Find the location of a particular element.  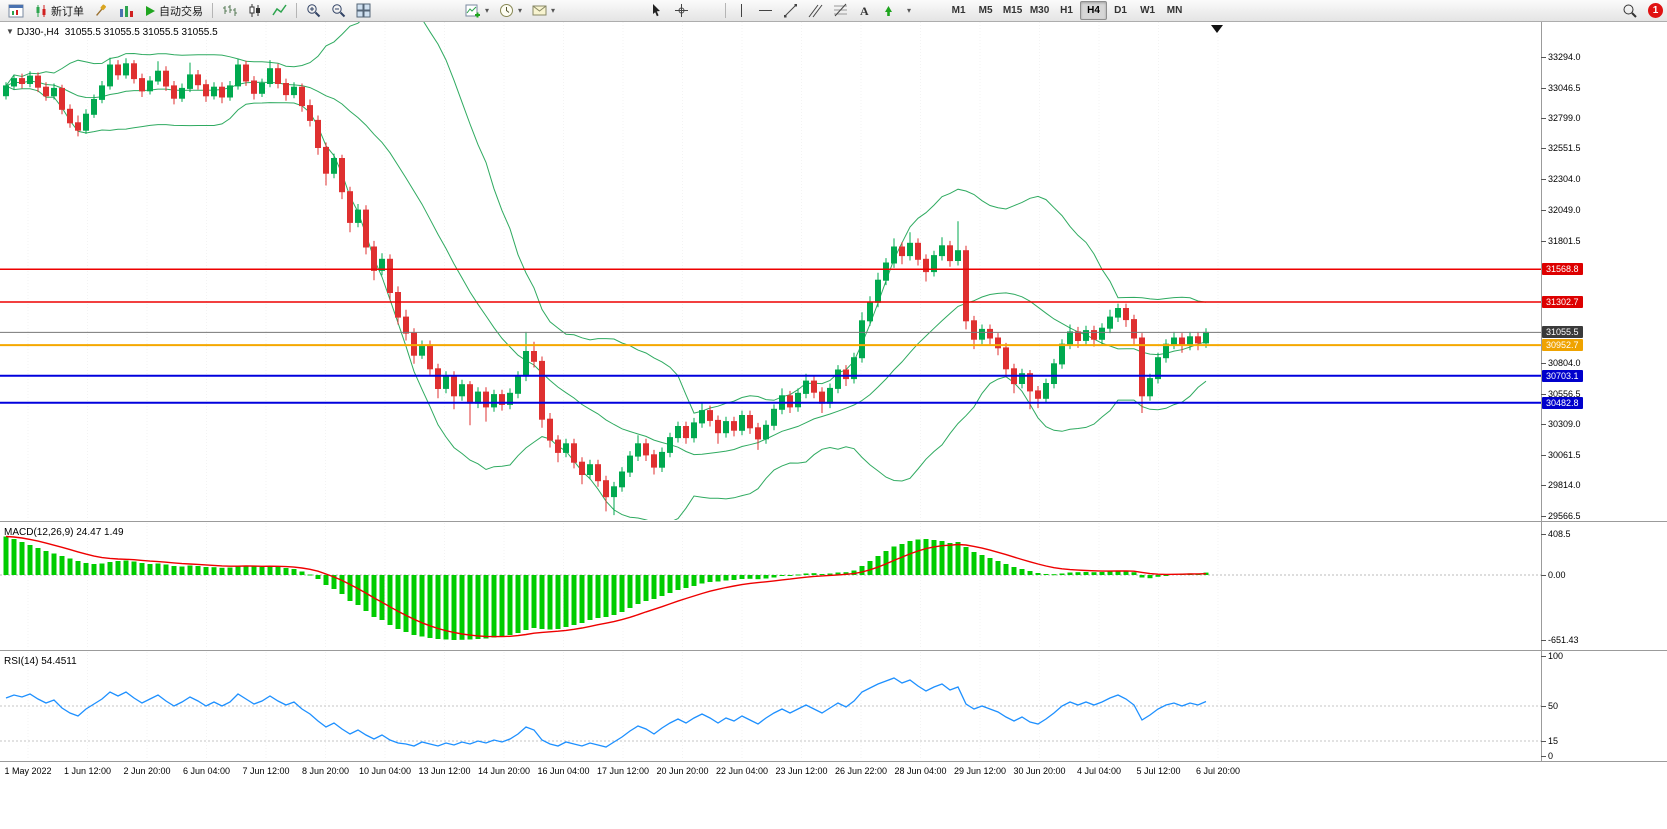

new-order-button: 新订单 is located at coordinates (59, 11).